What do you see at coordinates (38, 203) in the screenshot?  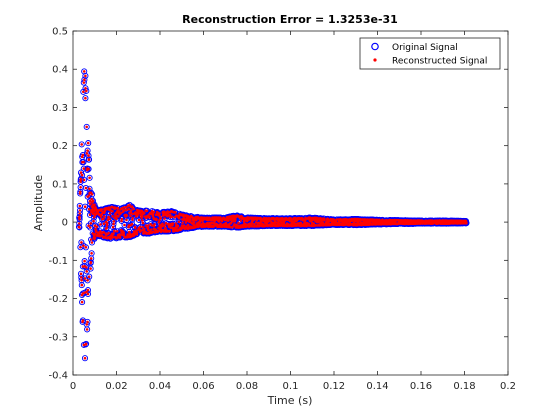 I see `y-axis-label: Amplitude` at bounding box center [38, 203].